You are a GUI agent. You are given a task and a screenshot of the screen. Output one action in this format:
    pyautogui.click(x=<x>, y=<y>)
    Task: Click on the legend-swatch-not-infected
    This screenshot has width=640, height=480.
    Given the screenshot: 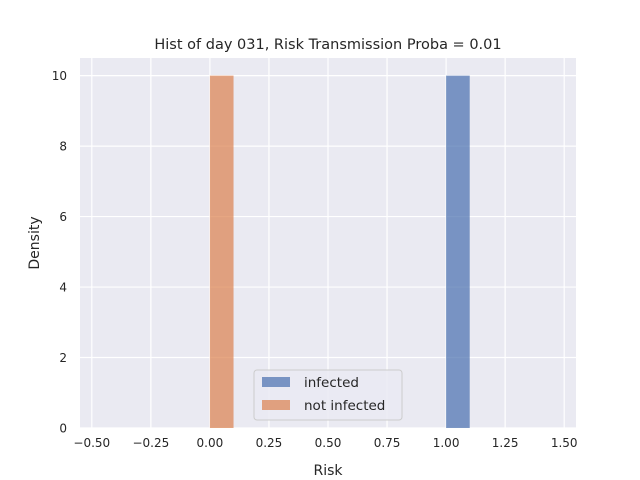 What is the action you would take?
    pyautogui.click(x=276, y=405)
    